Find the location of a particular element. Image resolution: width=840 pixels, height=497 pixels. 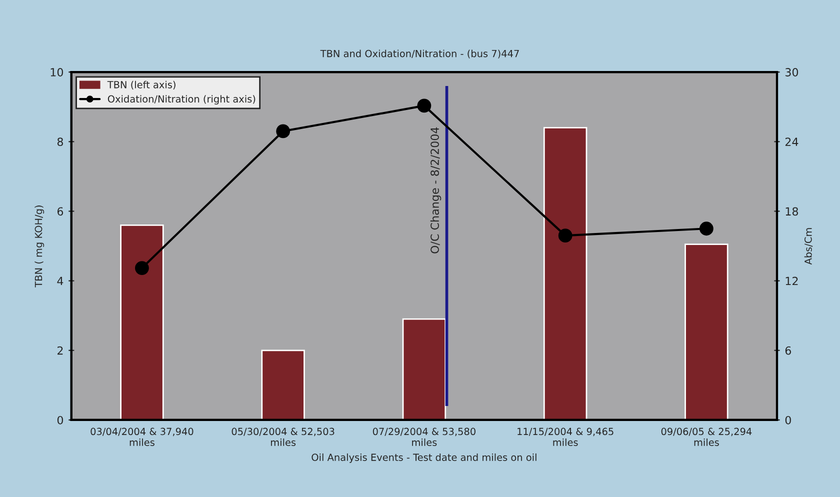

x-tick-label: 07/29/2004 & 53,580 miles is located at coordinates (424, 437).